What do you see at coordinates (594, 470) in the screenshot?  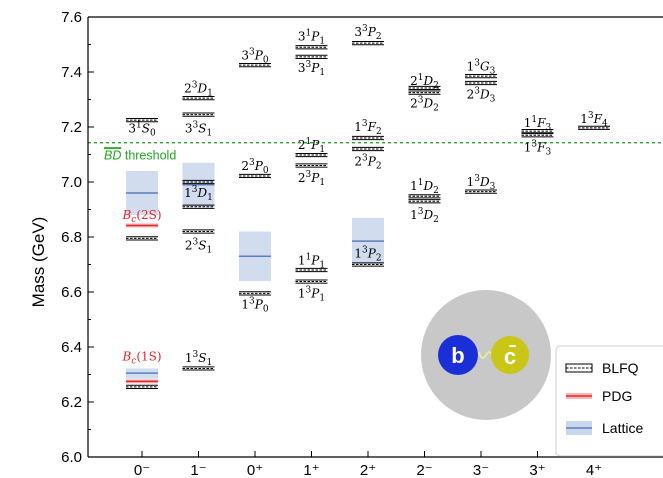 I see `x-tick-label: 4⁺` at bounding box center [594, 470].